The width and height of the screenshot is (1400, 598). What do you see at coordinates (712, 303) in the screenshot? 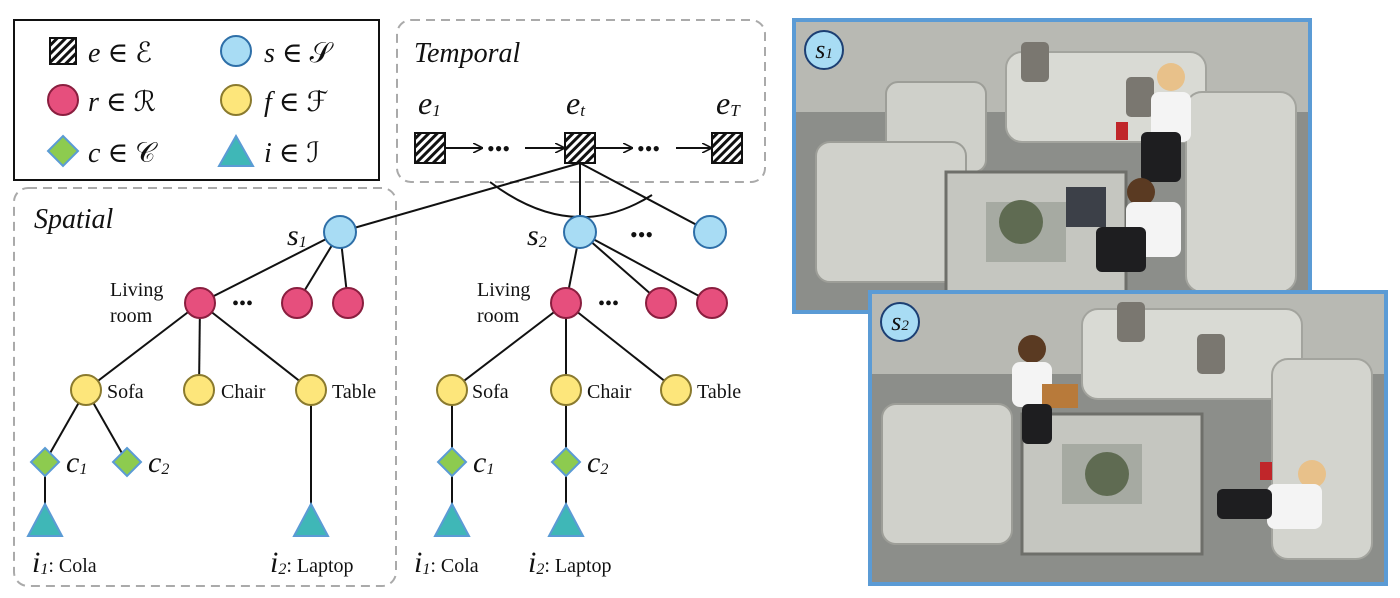
I see `room-node-2c` at bounding box center [712, 303].